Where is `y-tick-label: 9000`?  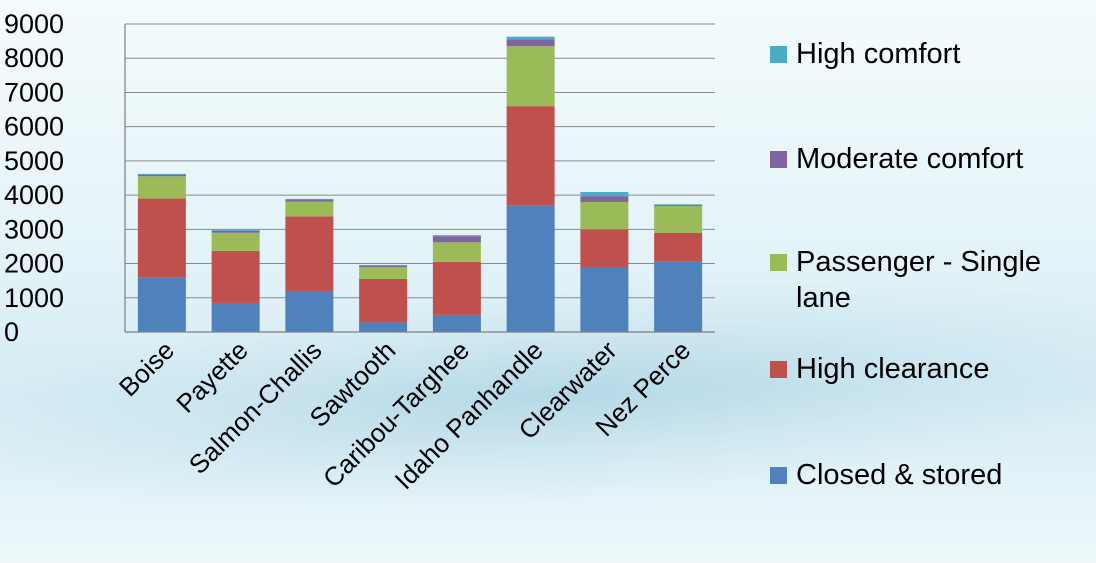 y-tick-label: 9000 is located at coordinates (34, 24).